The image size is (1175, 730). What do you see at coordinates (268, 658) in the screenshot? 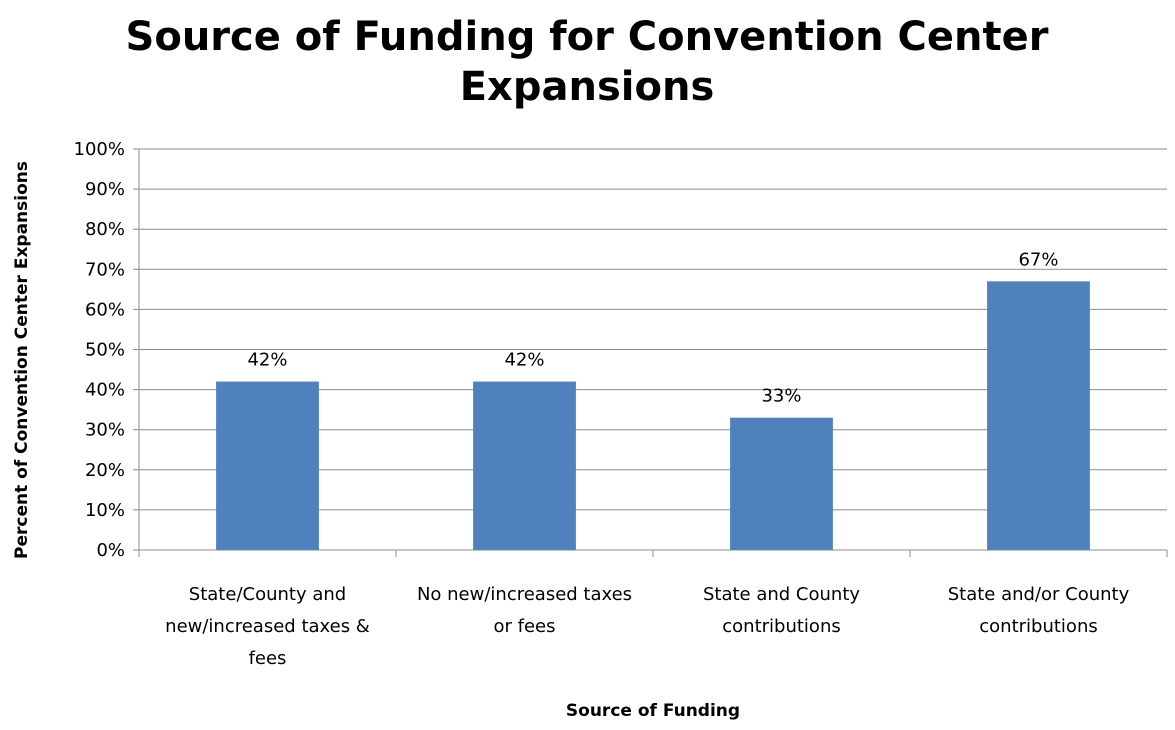
I see `x-category-label: fees` at bounding box center [268, 658].